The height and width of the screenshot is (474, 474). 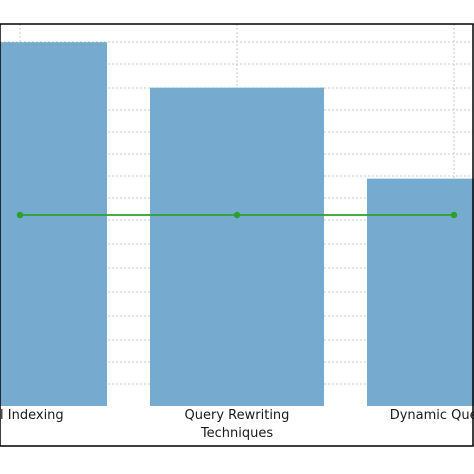 What do you see at coordinates (432, 415) in the screenshot?
I see `x-tick-label-2: Dynamic Query Exe` at bounding box center [432, 415].